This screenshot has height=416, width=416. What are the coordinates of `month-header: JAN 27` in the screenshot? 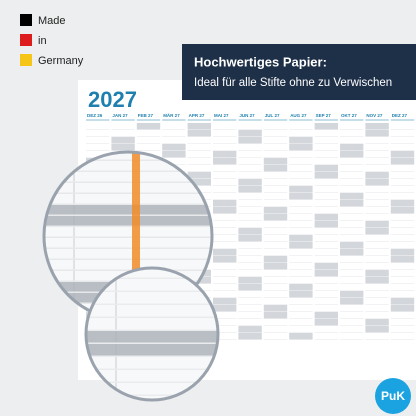 It's located at (120, 115).